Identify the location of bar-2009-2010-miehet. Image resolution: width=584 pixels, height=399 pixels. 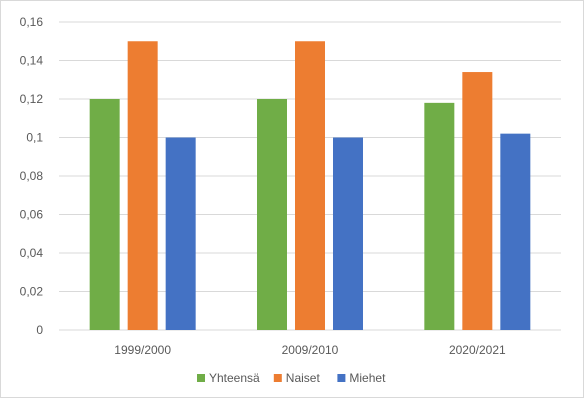
(348, 233).